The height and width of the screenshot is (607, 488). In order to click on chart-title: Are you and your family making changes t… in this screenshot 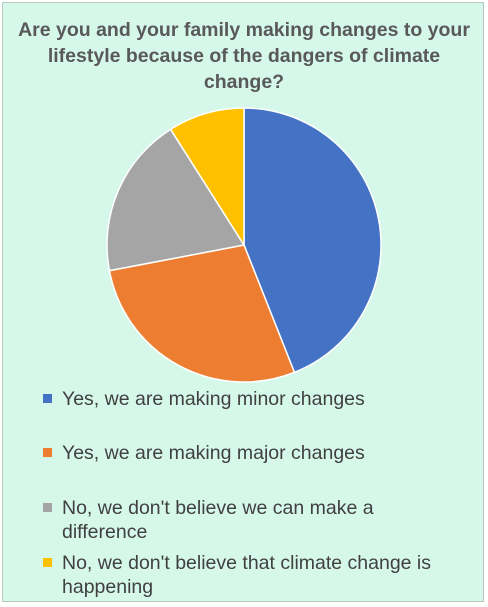, I will do `click(244, 56)`.